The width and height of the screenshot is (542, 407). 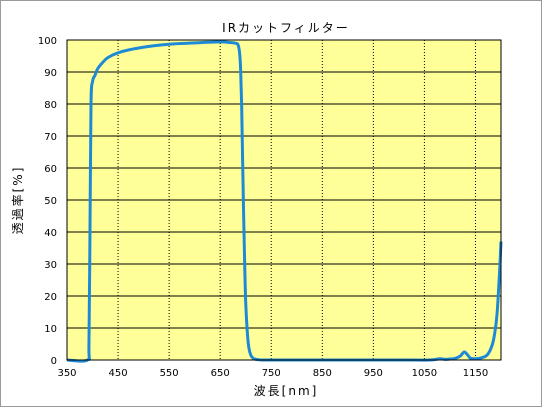 I want to click on y-tick-label: 60, so click(x=50, y=169).